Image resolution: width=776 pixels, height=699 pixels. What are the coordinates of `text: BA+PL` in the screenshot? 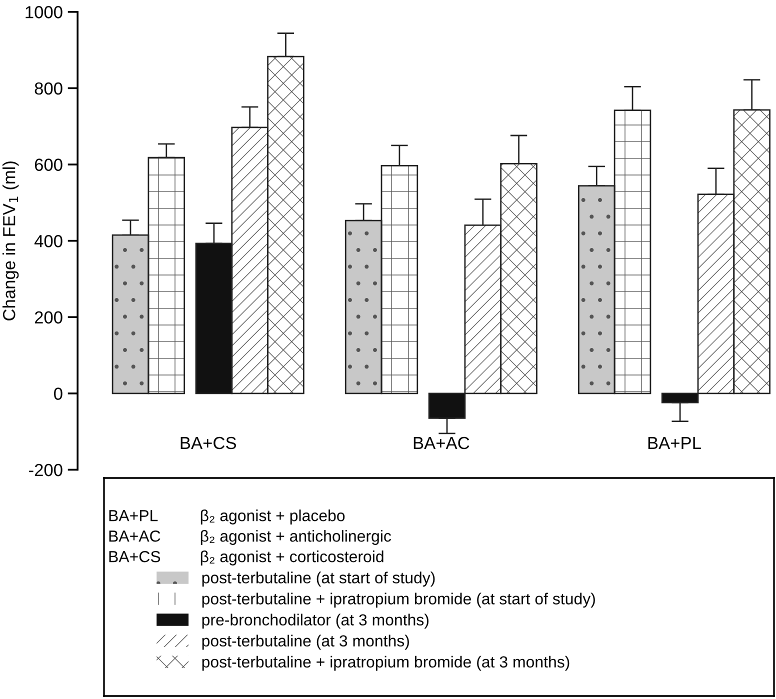 It's located at (133, 516).